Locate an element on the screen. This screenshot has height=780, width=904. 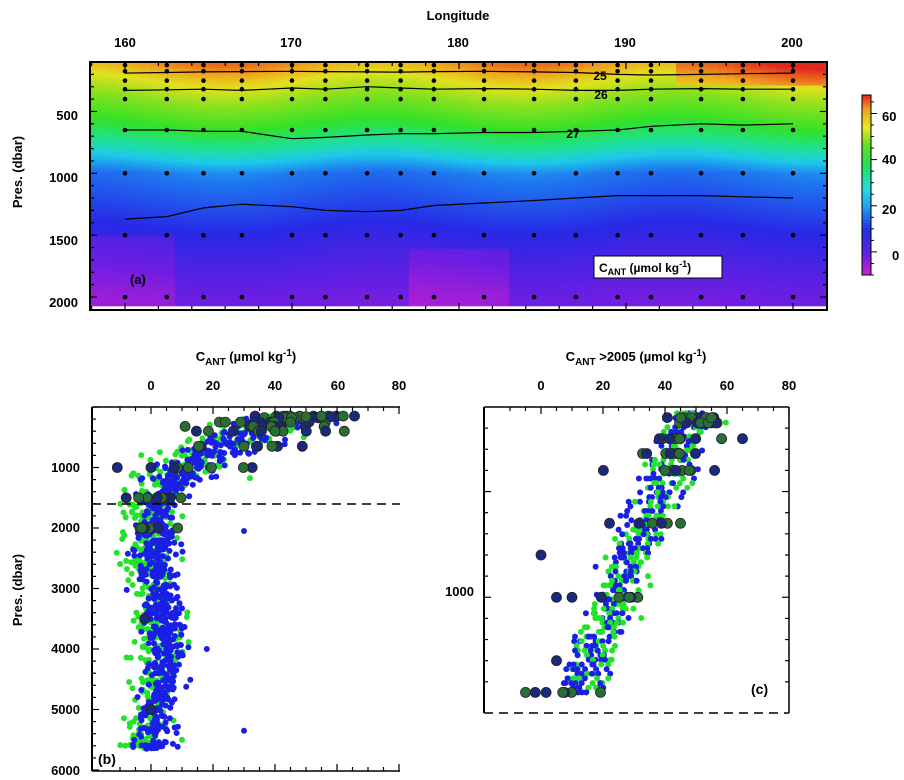
panel-a-x-tick: 160 is located at coordinates (125, 42).